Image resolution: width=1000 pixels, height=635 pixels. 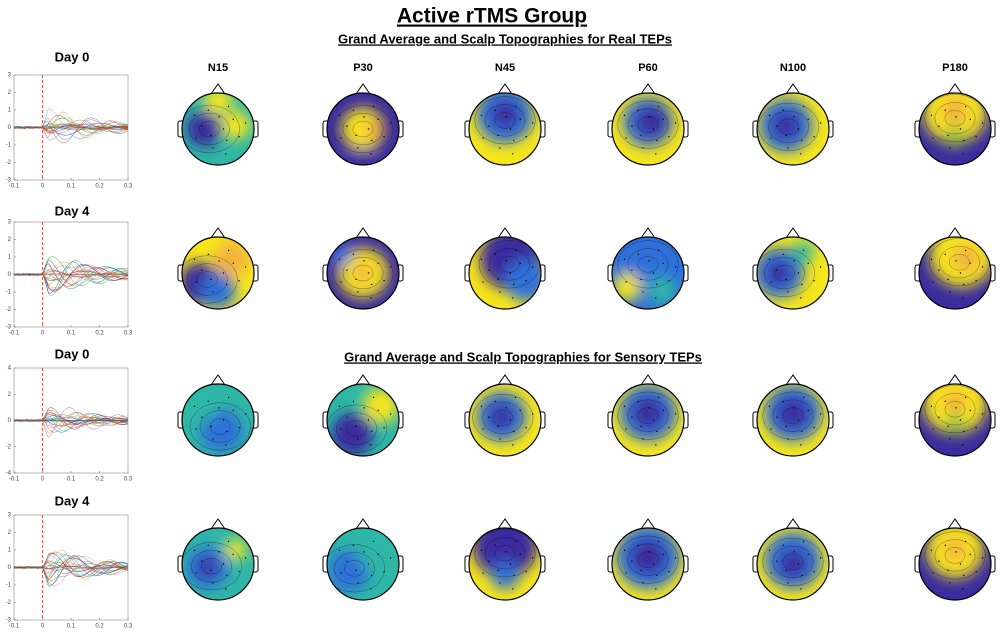 What do you see at coordinates (793, 68) in the screenshot?
I see `component-label: N100` at bounding box center [793, 68].